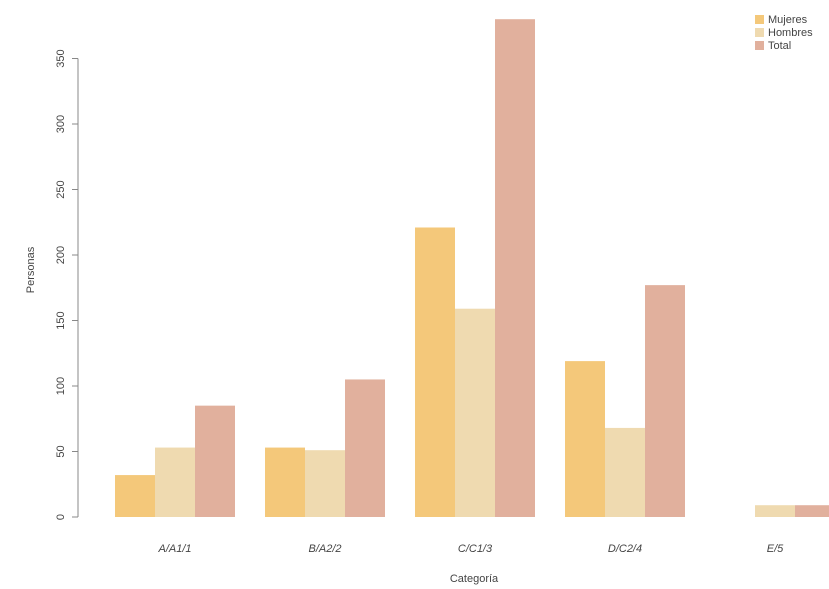 This screenshot has height=589, width=829. I want to click on legend-swatch-hombres, so click(759, 32).